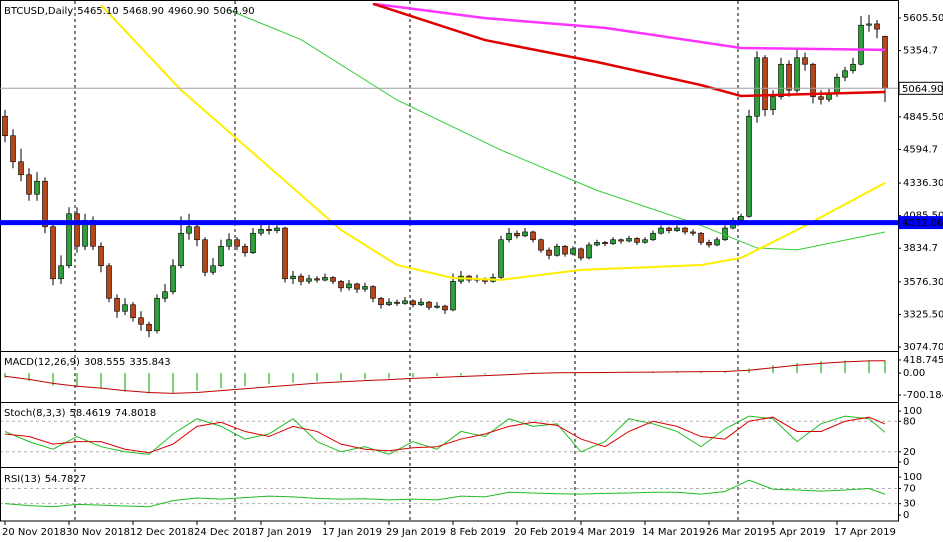  I want to click on price-level-tag, so click(920, 223).